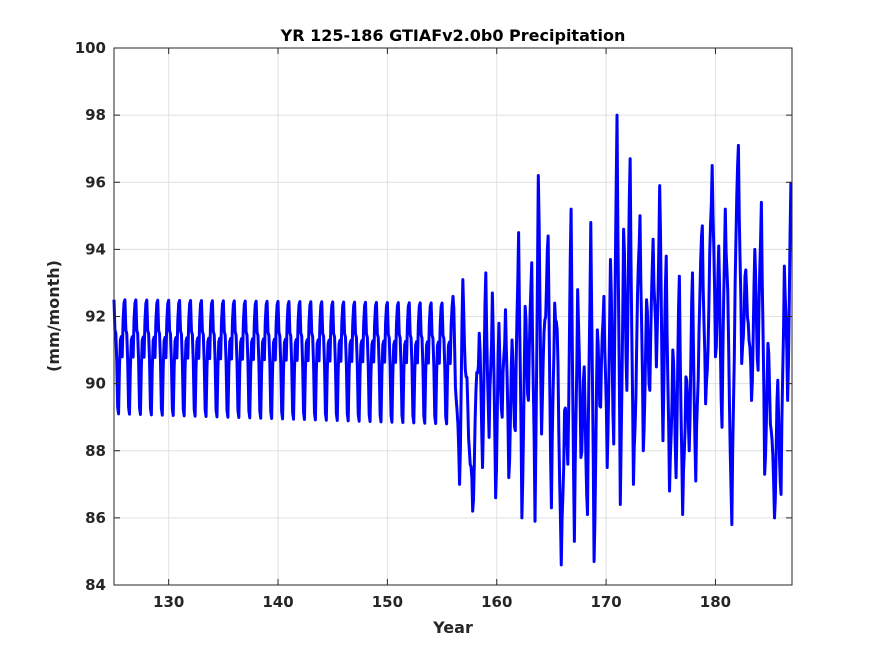 The image size is (875, 656). What do you see at coordinates (95, 182) in the screenshot?
I see `y-tick-label: 96` at bounding box center [95, 182].